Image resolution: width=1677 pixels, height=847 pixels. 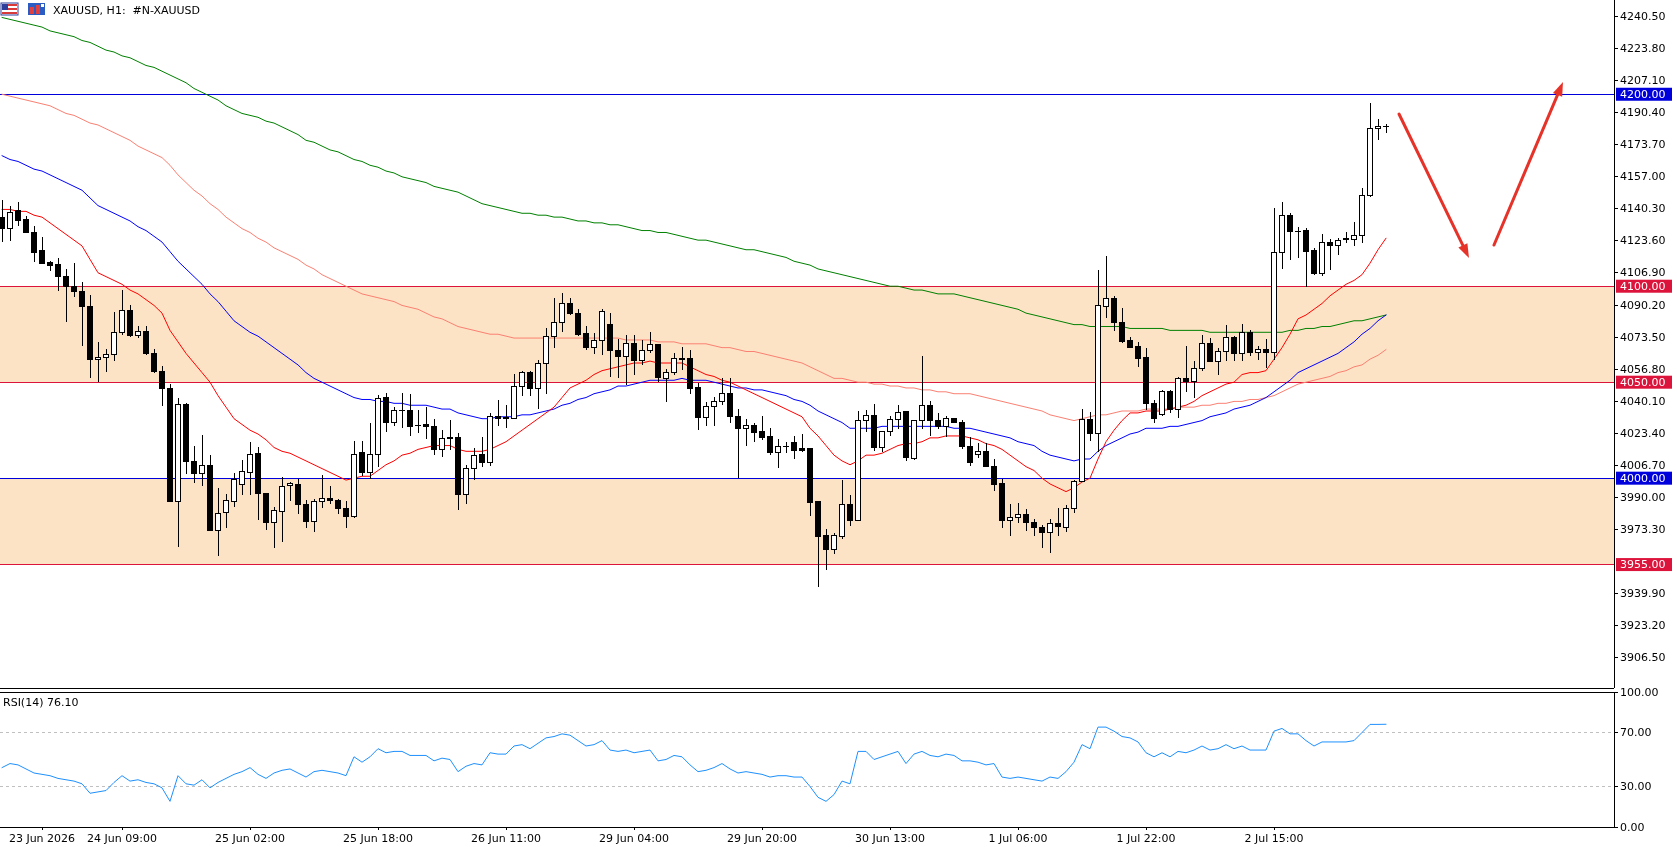 What do you see at coordinates (1643, 273) in the screenshot?
I see `y-tick-label: 4106.90` at bounding box center [1643, 273].